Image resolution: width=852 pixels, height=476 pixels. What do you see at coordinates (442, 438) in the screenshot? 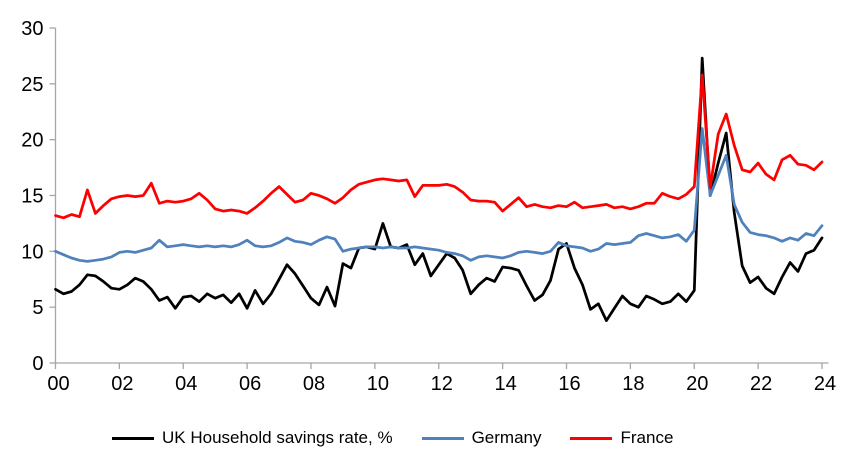
I see `germany-line-sample` at bounding box center [442, 438].